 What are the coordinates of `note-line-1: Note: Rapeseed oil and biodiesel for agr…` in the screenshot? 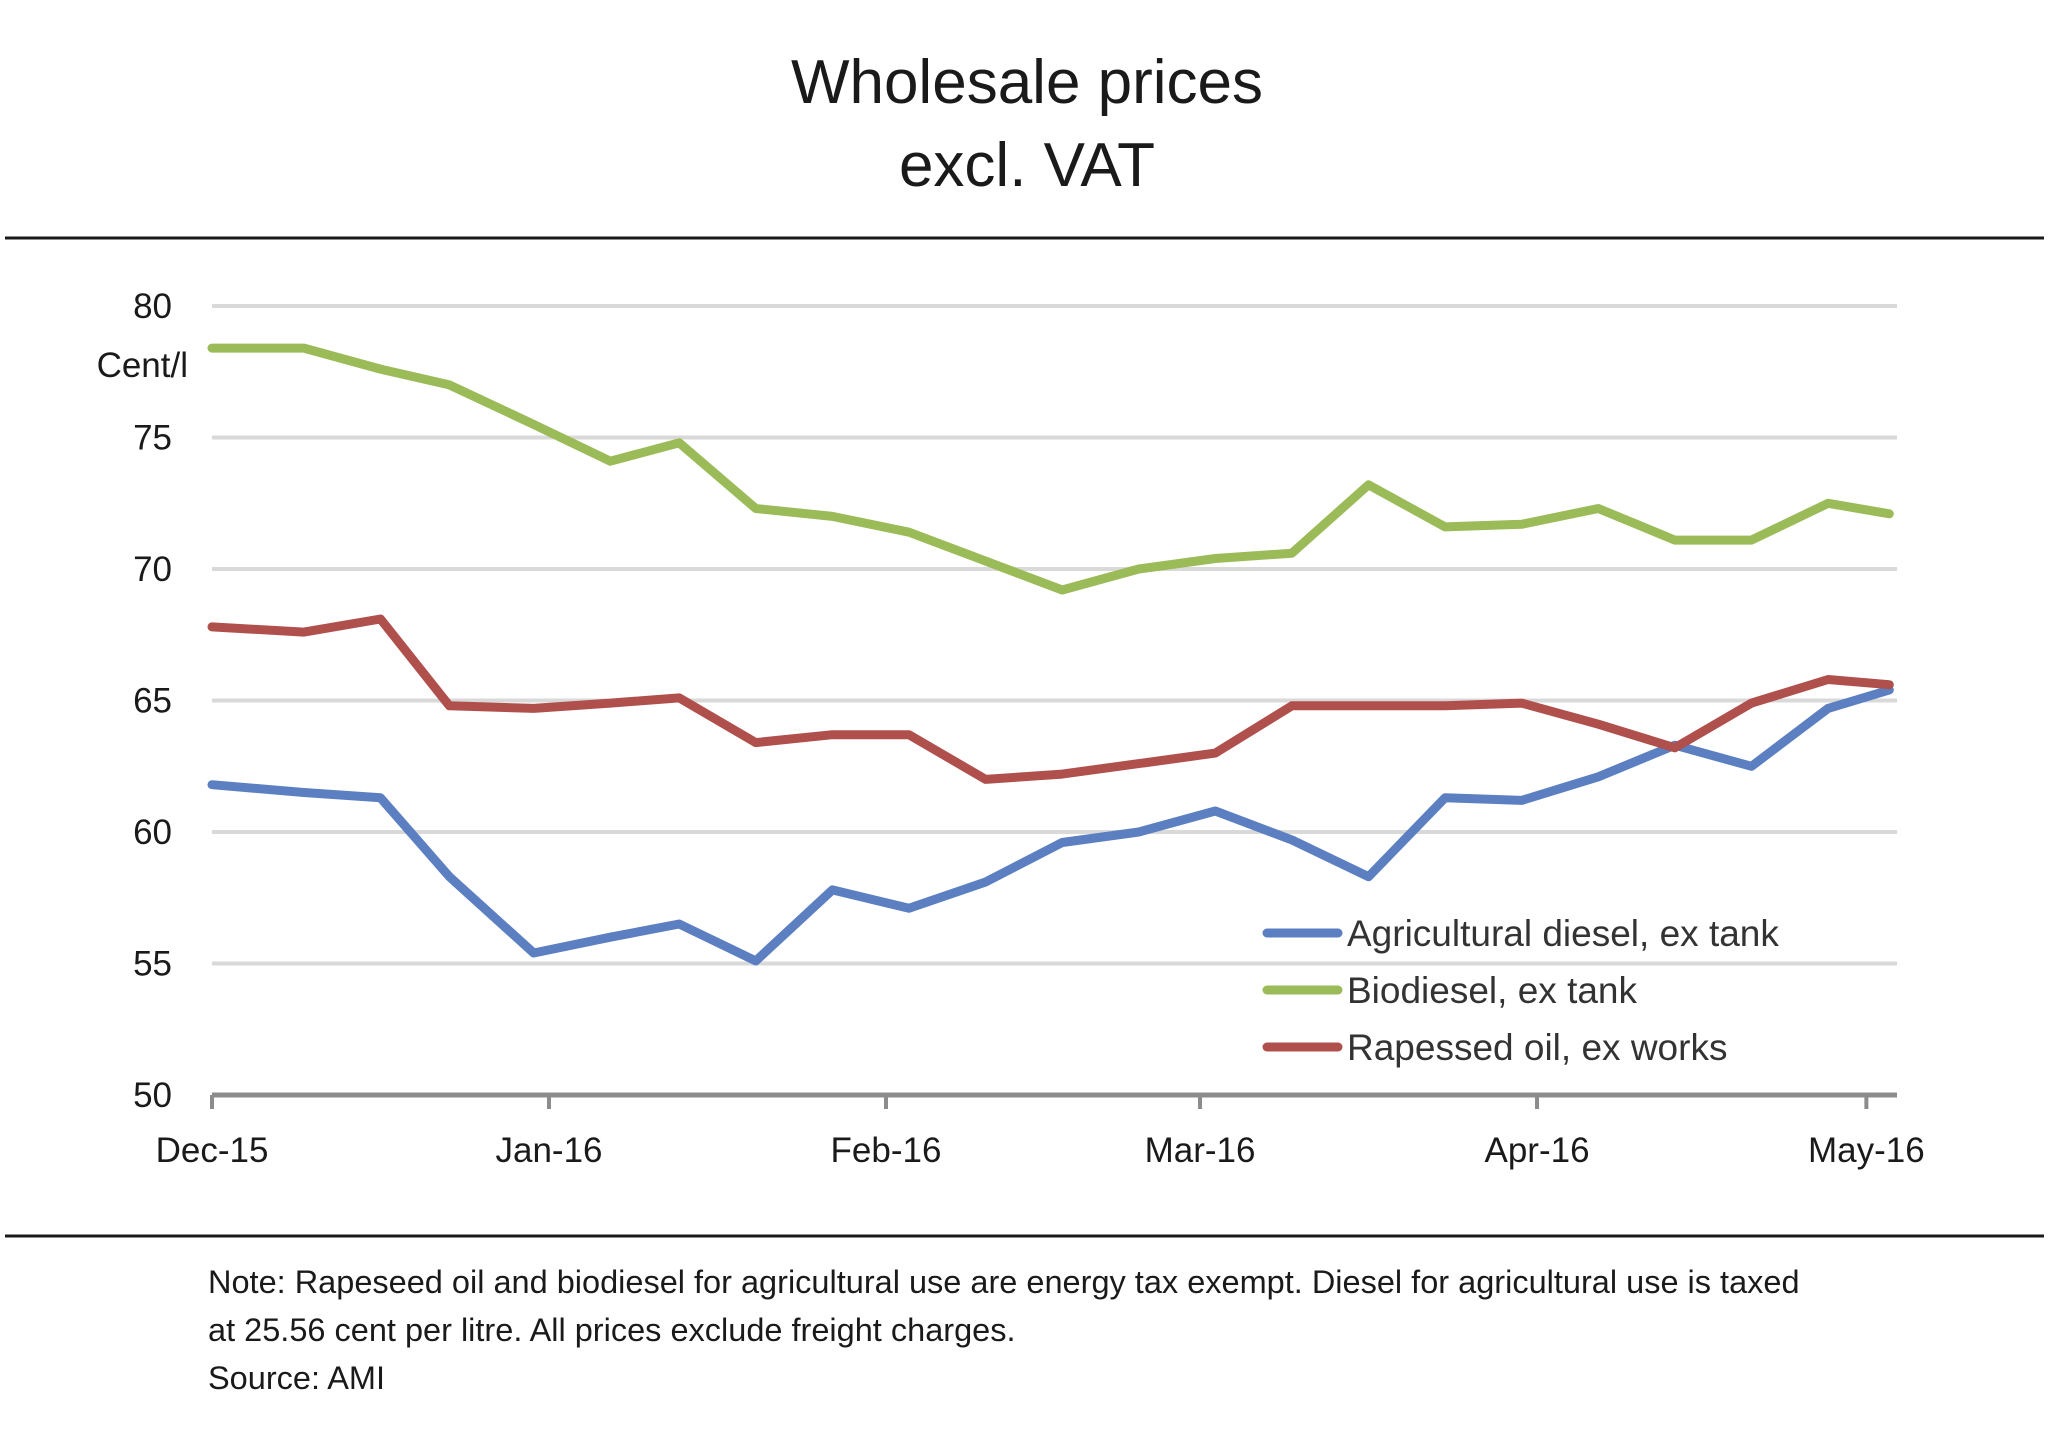 It's located at (1004, 1282).